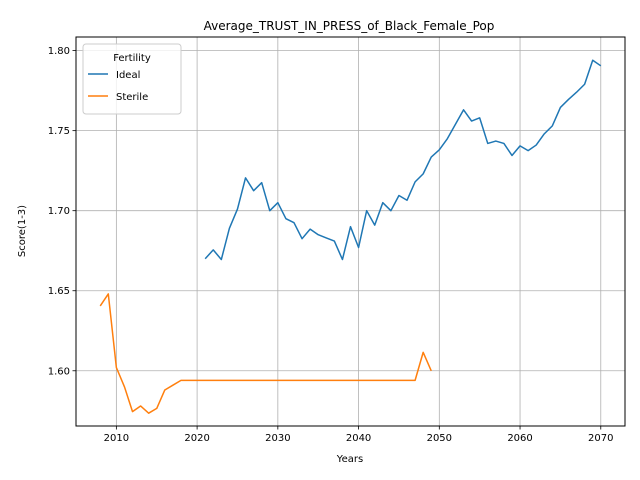  What do you see at coordinates (132, 97) in the screenshot?
I see `legend-label-sterile: Sterile` at bounding box center [132, 97].